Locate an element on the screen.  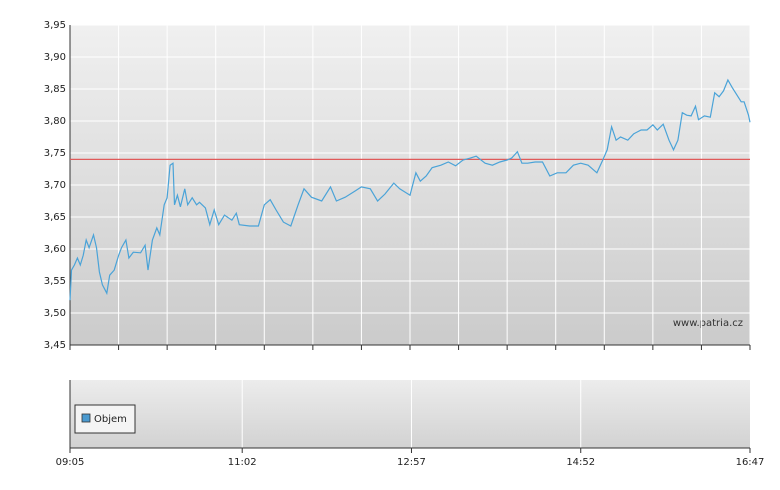
y-tick-label: 3,75 is located at coordinates (55, 153).